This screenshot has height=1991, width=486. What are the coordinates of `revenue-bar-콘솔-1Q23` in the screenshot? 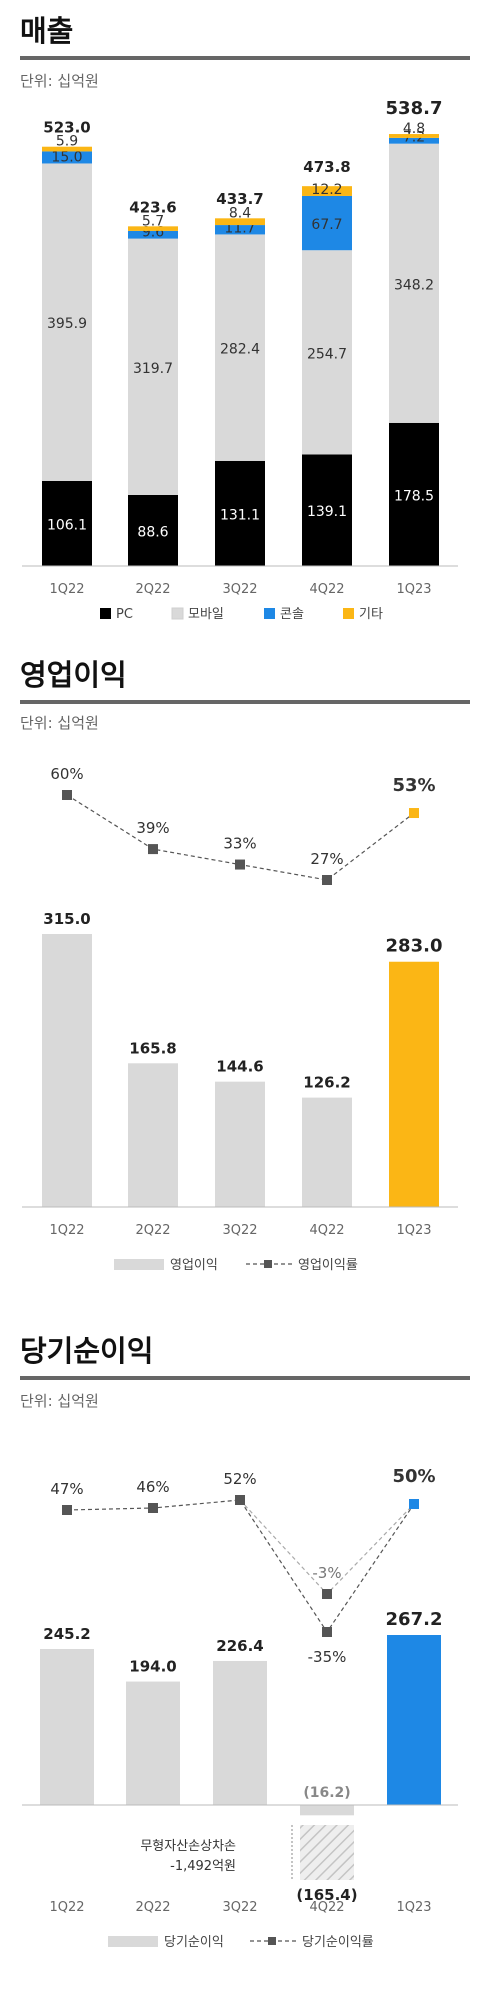 It's located at (414, 140).